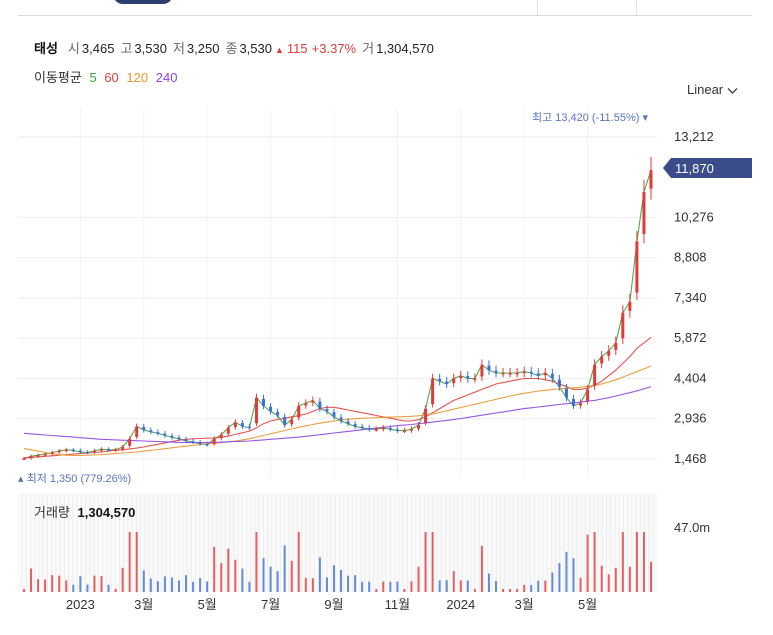 This screenshot has height=635, width=773. Describe the element at coordinates (694, 216) in the screenshot. I see `y-tick-label: 10,276` at that location.